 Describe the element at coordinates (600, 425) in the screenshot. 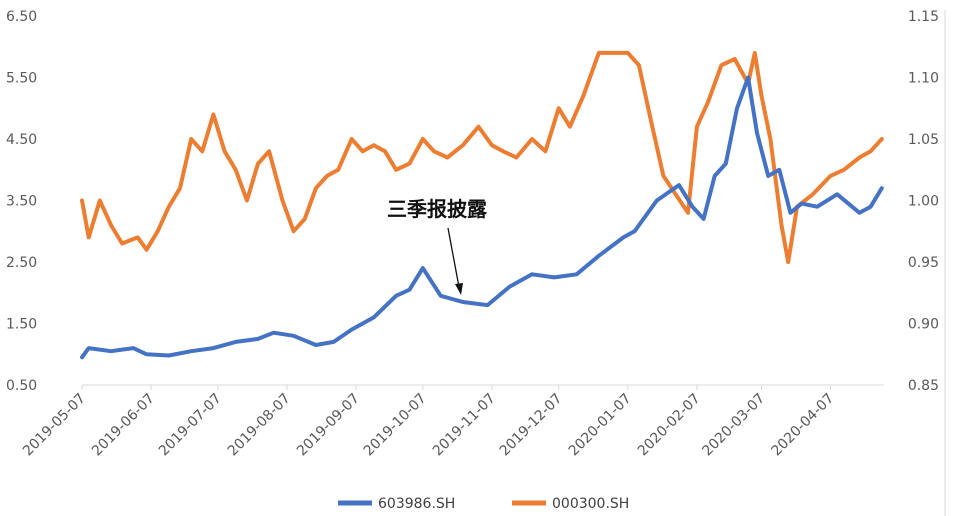

I see `x-tick-label: 2020-01-07` at that location.